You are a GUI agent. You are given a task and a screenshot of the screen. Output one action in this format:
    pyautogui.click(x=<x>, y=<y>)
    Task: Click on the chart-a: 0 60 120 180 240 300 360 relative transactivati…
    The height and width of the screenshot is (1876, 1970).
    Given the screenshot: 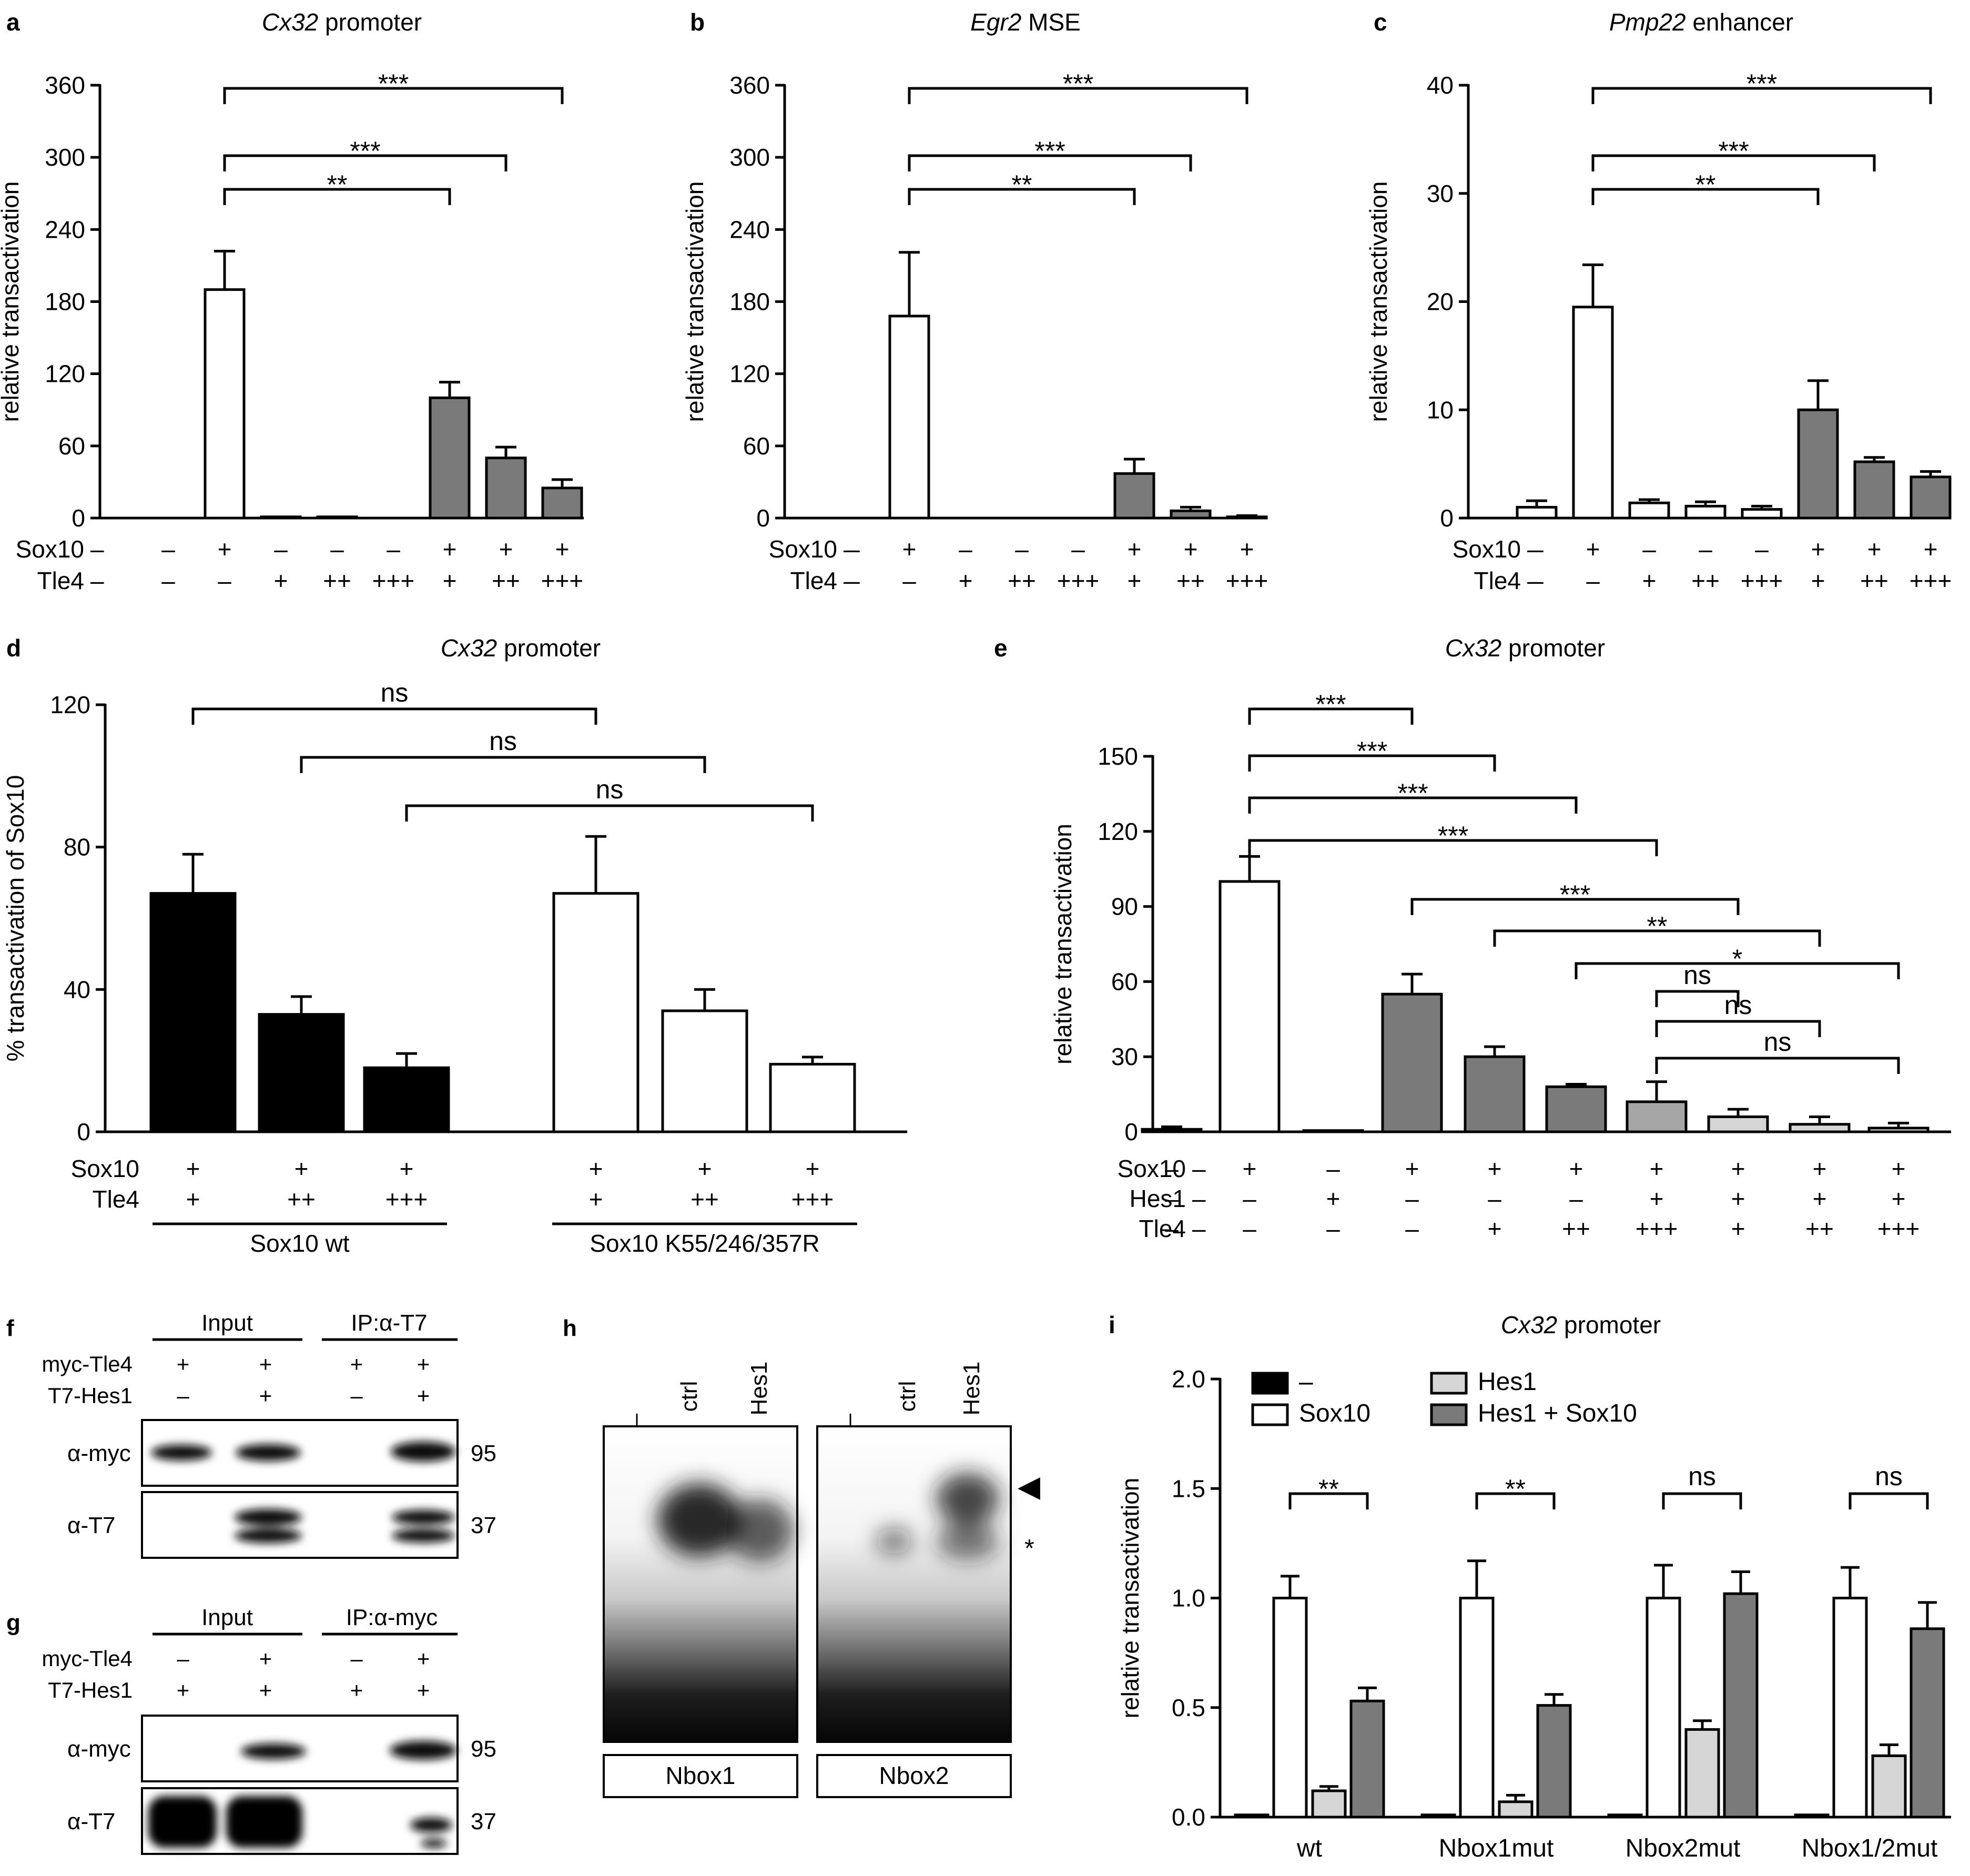 What is the action you would take?
    pyautogui.click(x=292, y=301)
    